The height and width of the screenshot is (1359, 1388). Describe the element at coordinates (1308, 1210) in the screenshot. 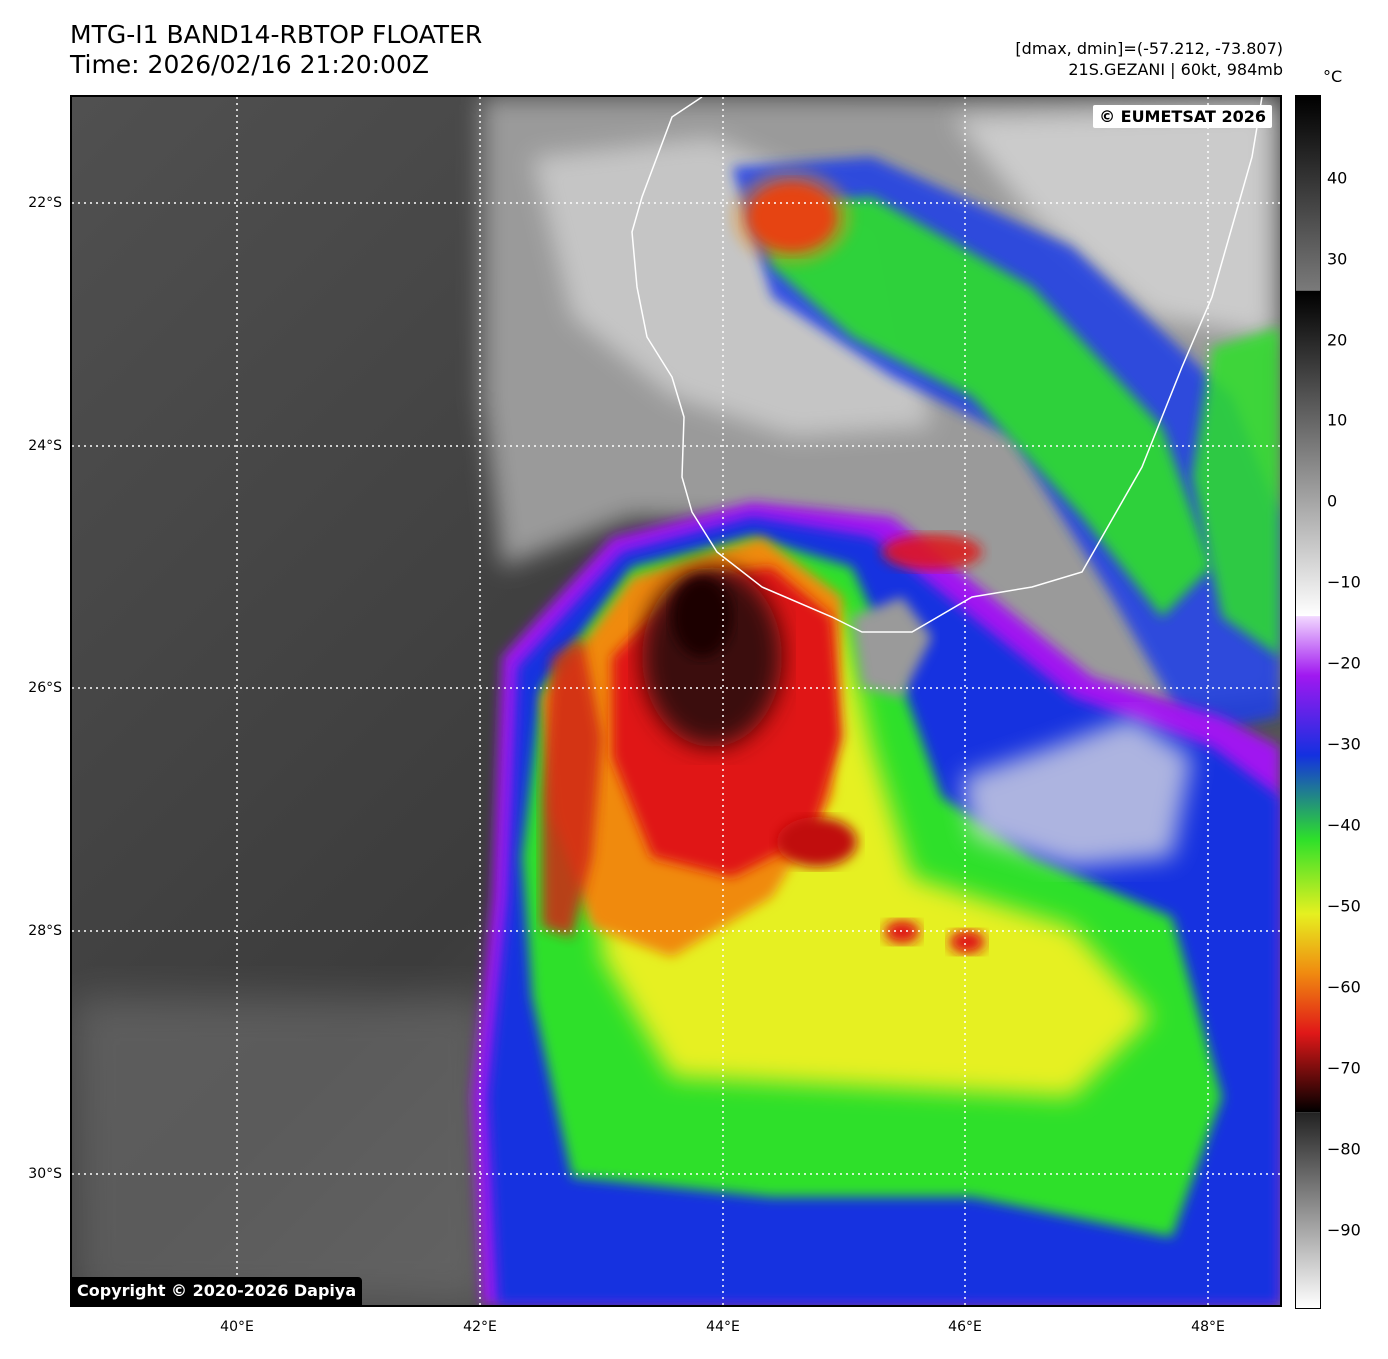

I see `colorbar-cold-grey` at that location.